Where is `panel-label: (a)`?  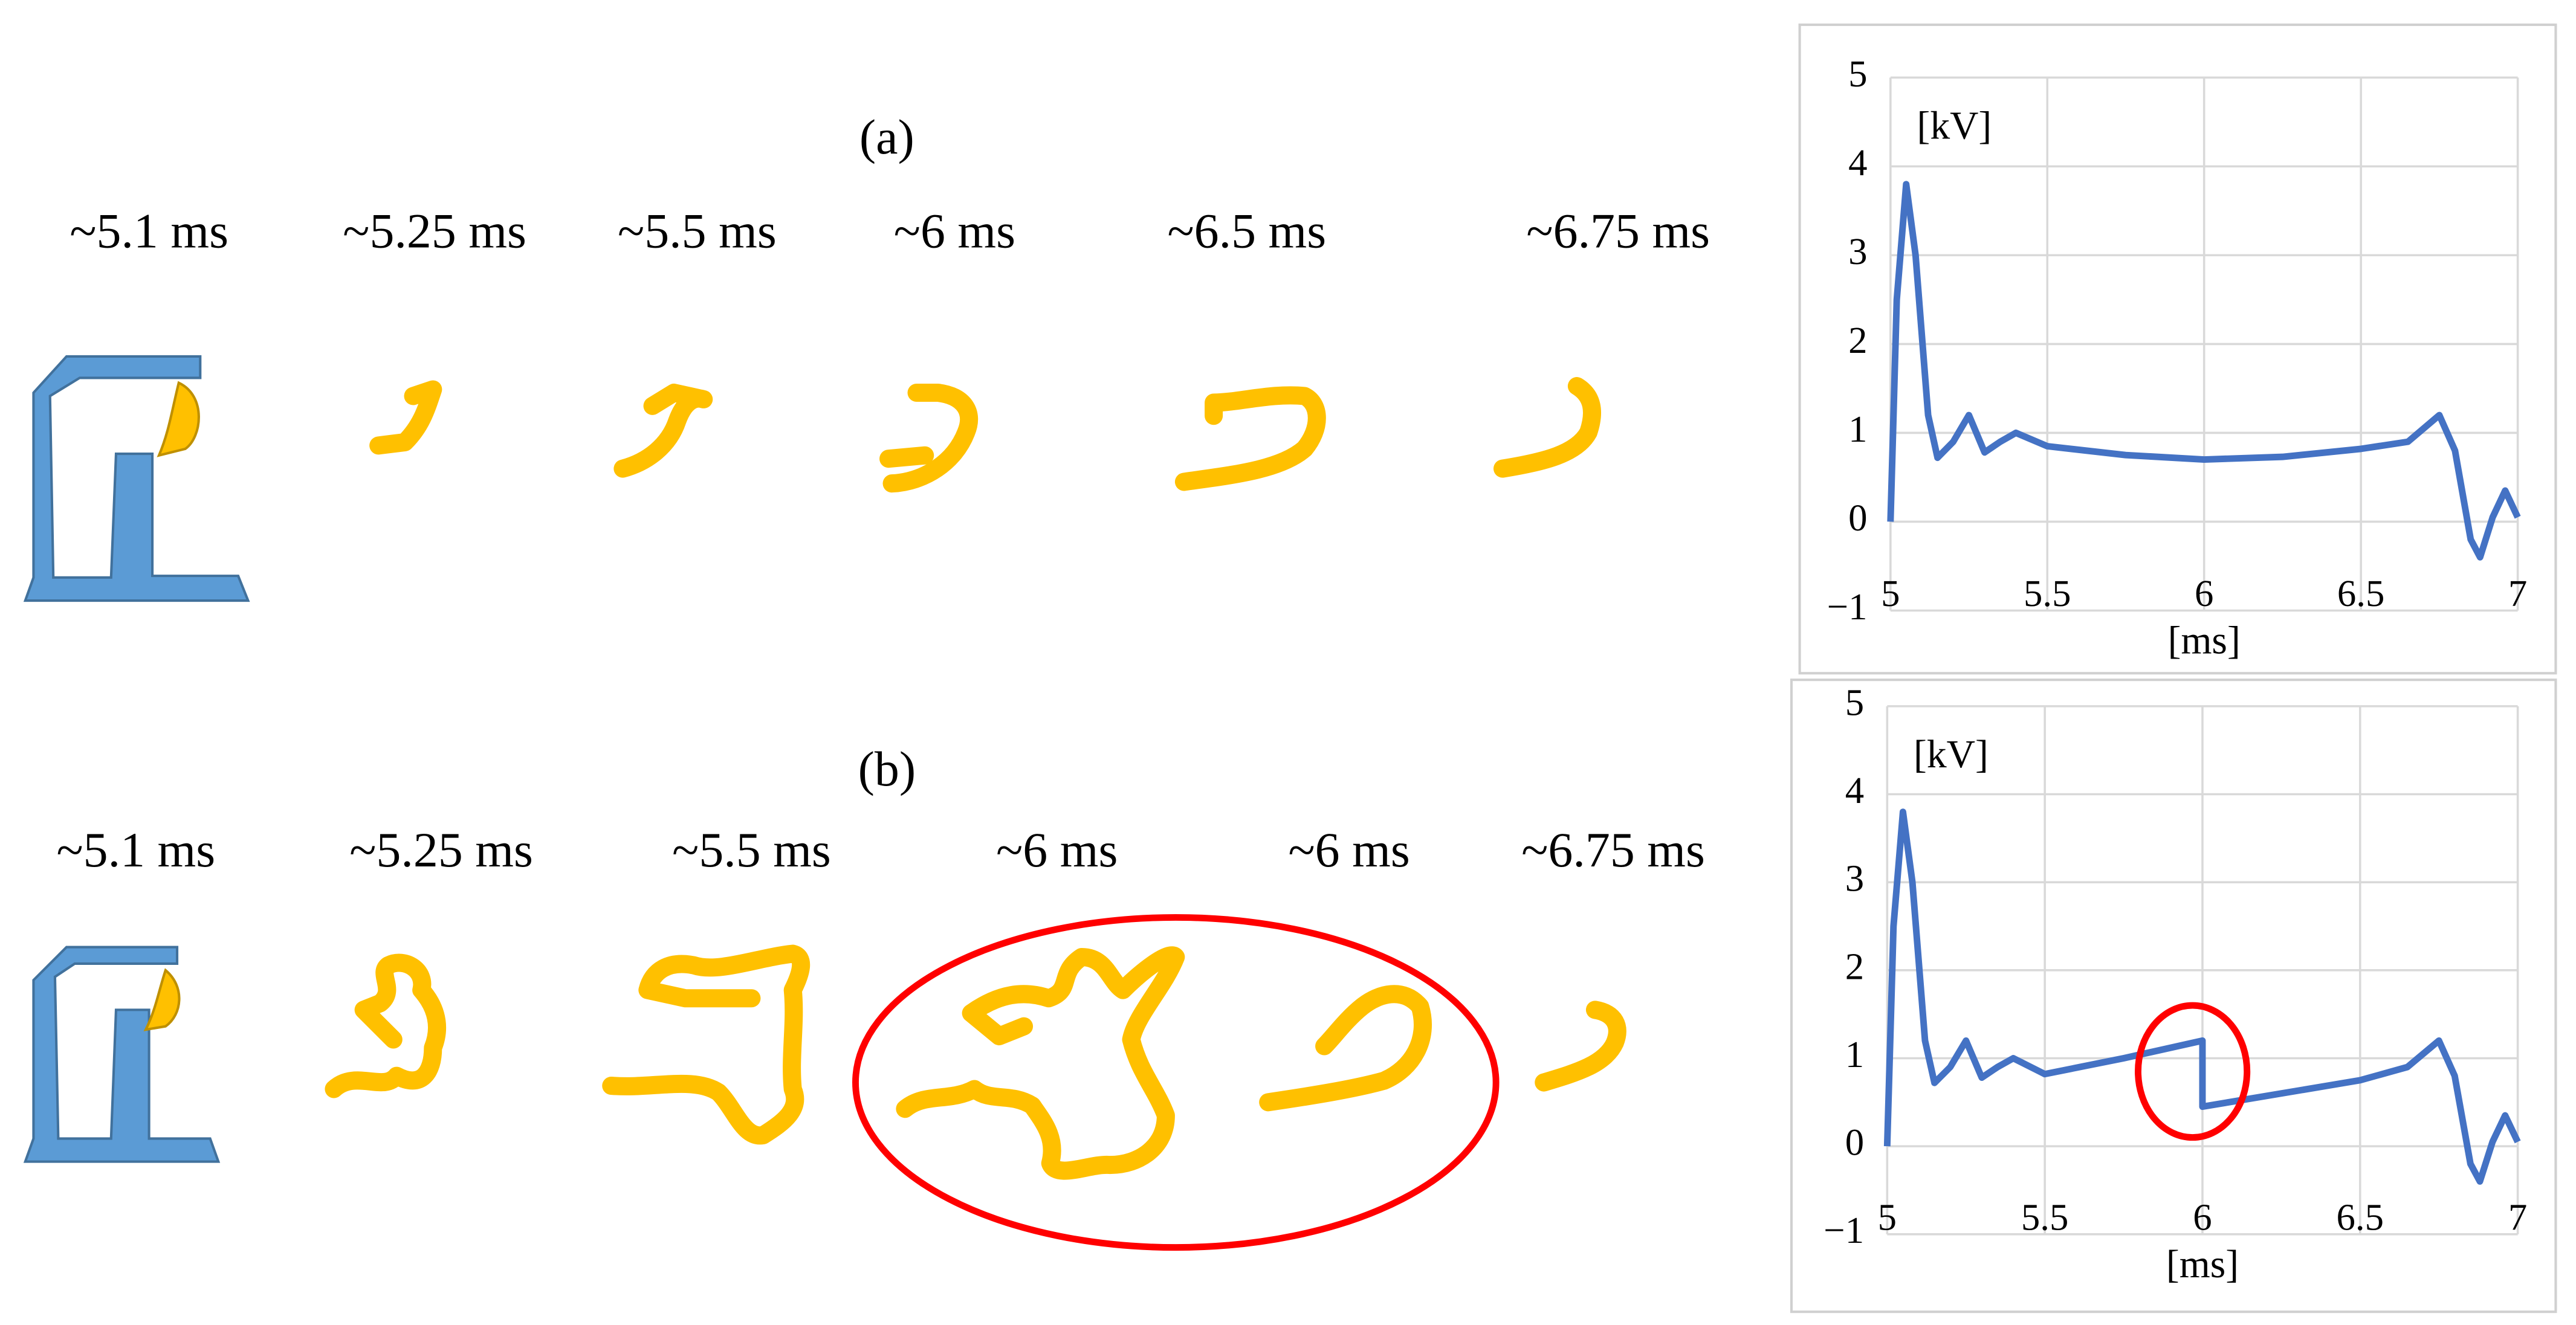 panel-label: (a) is located at coordinates (886, 136).